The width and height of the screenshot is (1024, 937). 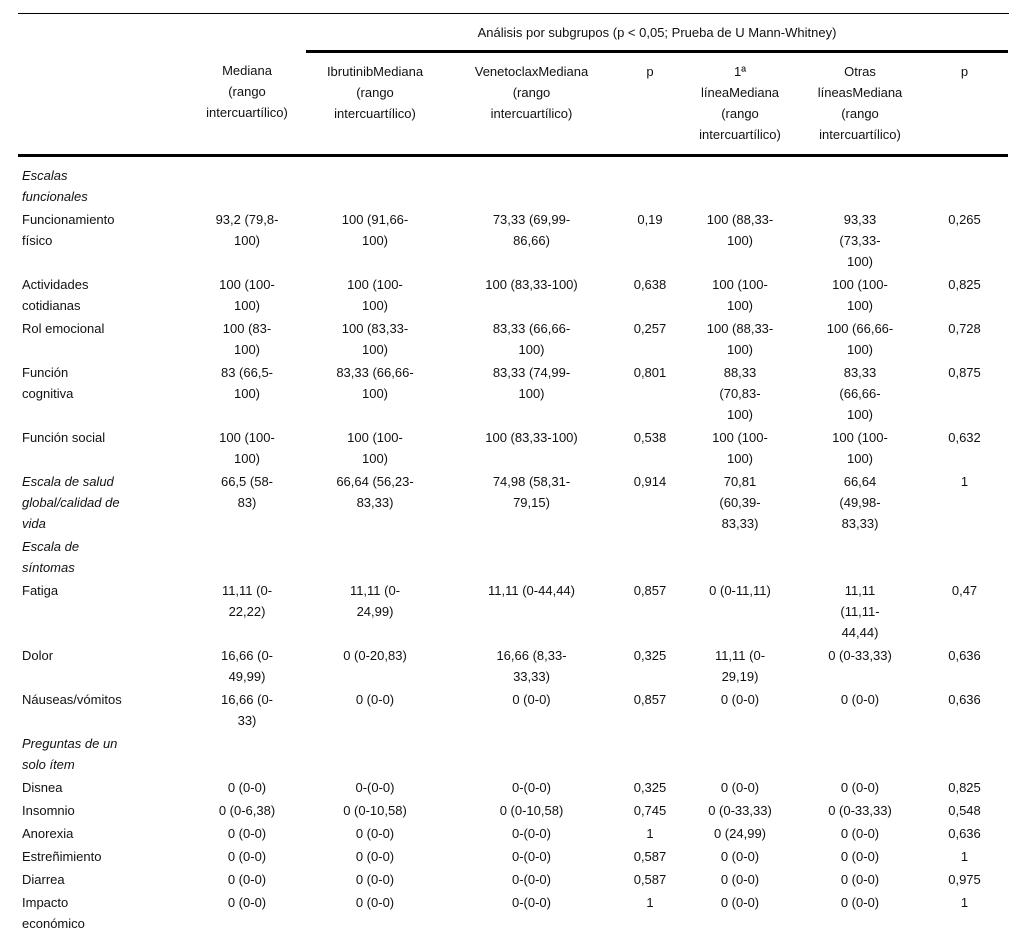 I want to click on cell: 0,875, so click(x=964, y=372).